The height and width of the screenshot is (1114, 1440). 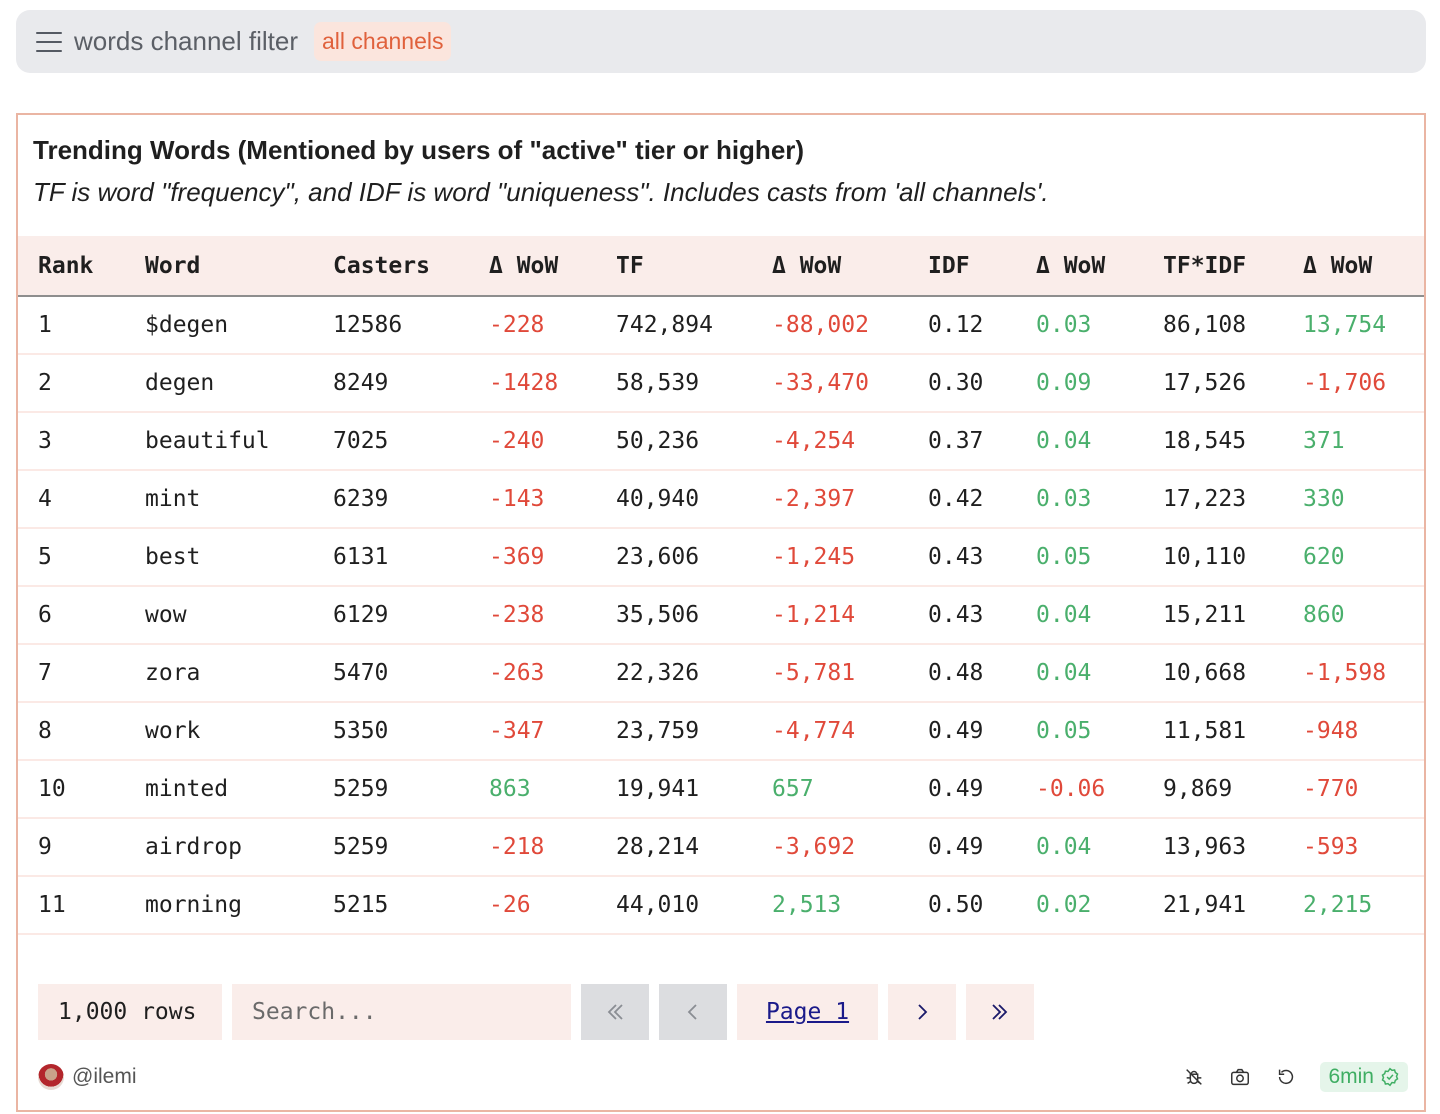 What do you see at coordinates (830, 847) in the screenshot?
I see `table-cell: -3,692` at bounding box center [830, 847].